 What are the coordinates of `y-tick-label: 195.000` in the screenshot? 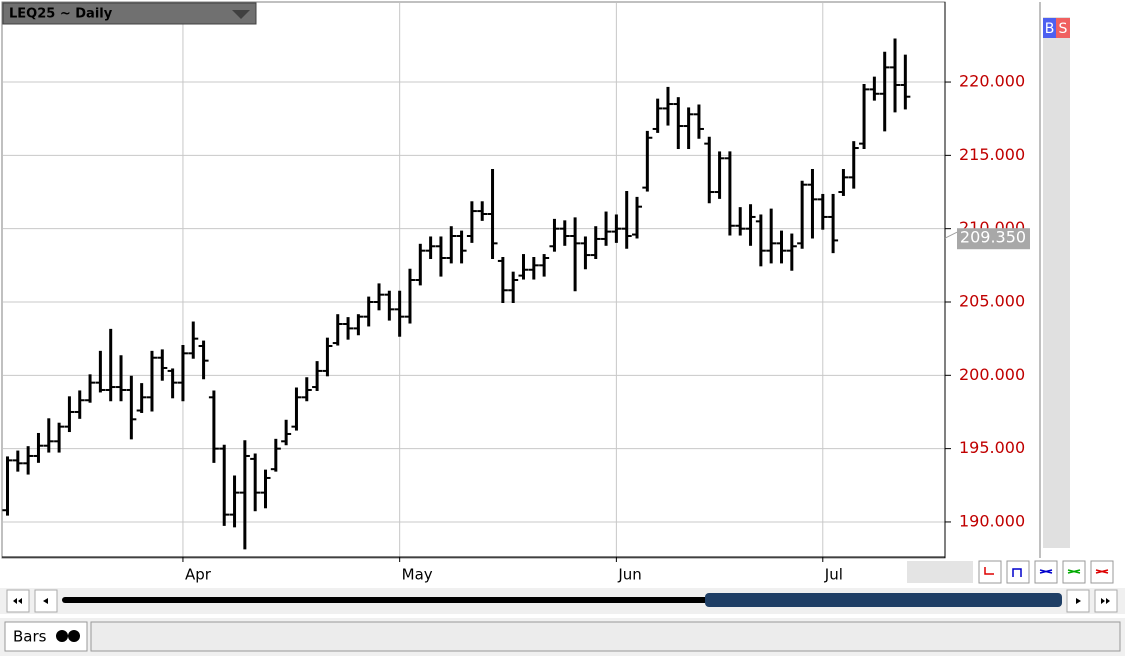 It's located at (992, 447).